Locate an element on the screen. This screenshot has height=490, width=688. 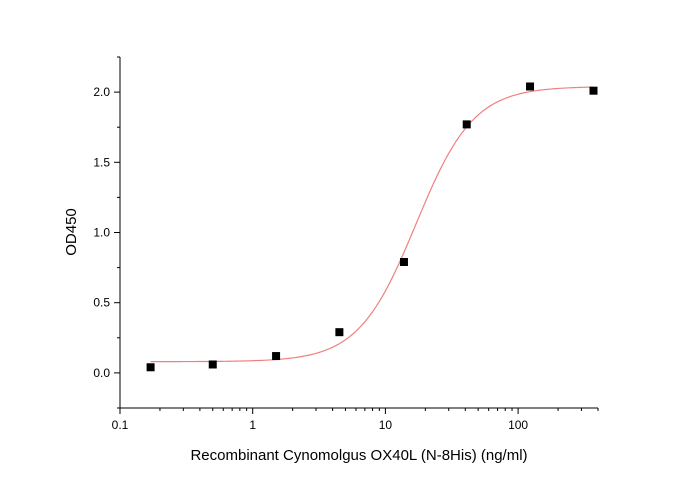
x-tick-label: 1 is located at coordinates (252, 425).